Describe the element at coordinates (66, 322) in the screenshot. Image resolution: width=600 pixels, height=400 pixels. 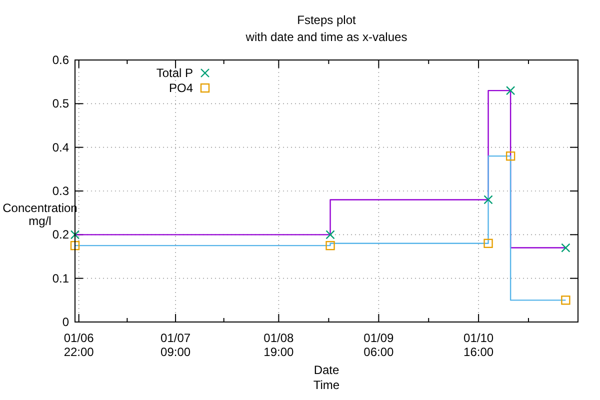
I see `y-tick-label: 0` at that location.